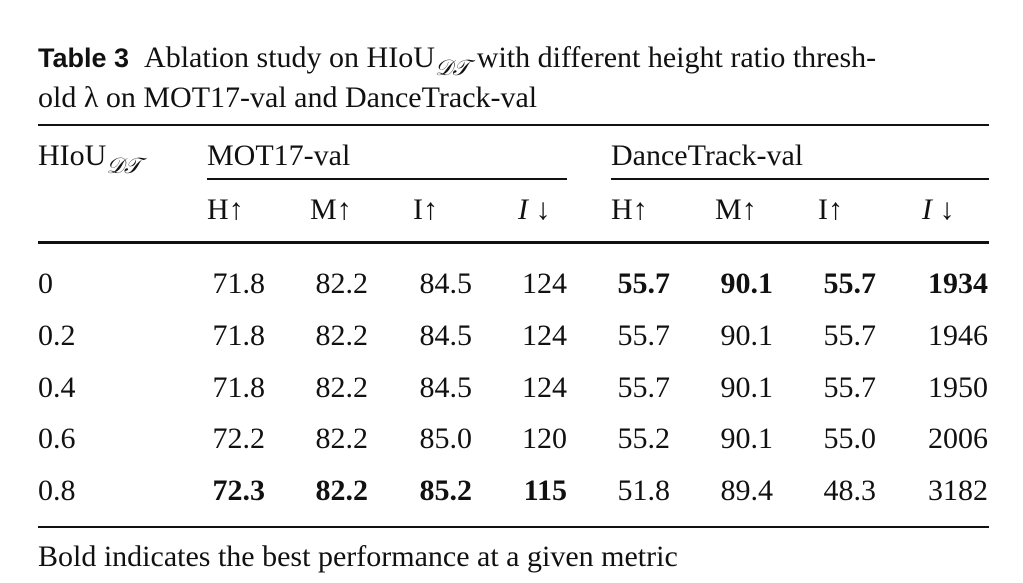  Describe the element at coordinates (545, 490) in the screenshot. I see `table-cell: 115` at that location.